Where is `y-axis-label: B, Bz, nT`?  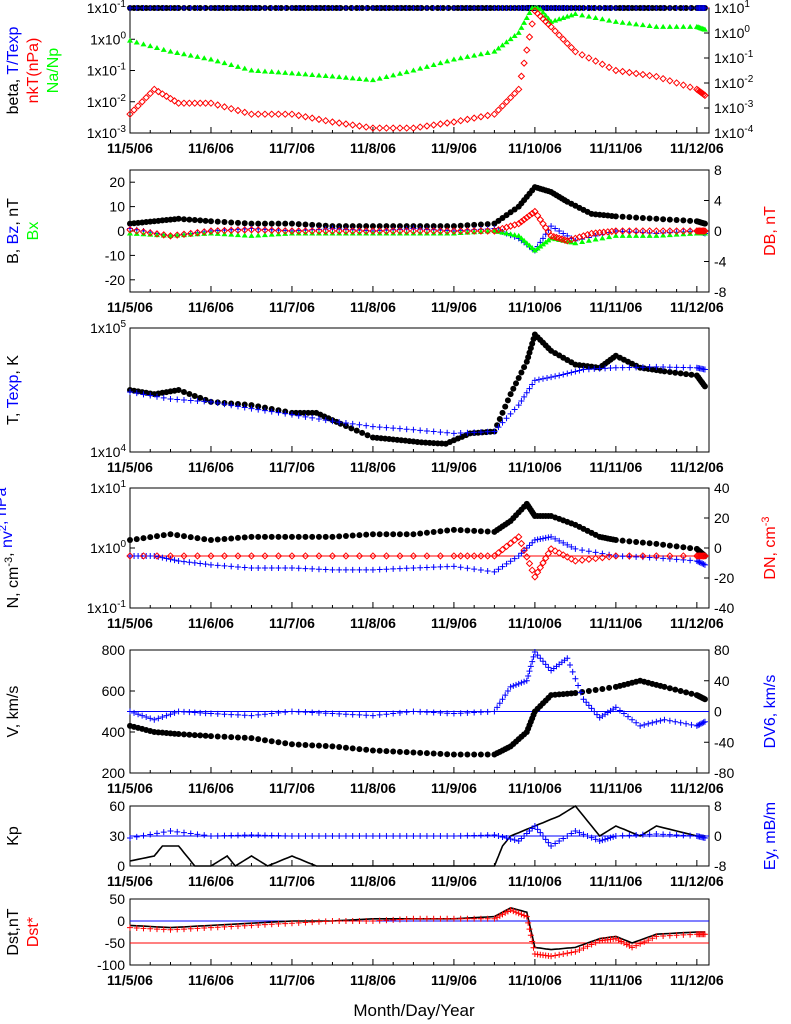
y-axis-label: B, Bz, nT is located at coordinates (13, 231).